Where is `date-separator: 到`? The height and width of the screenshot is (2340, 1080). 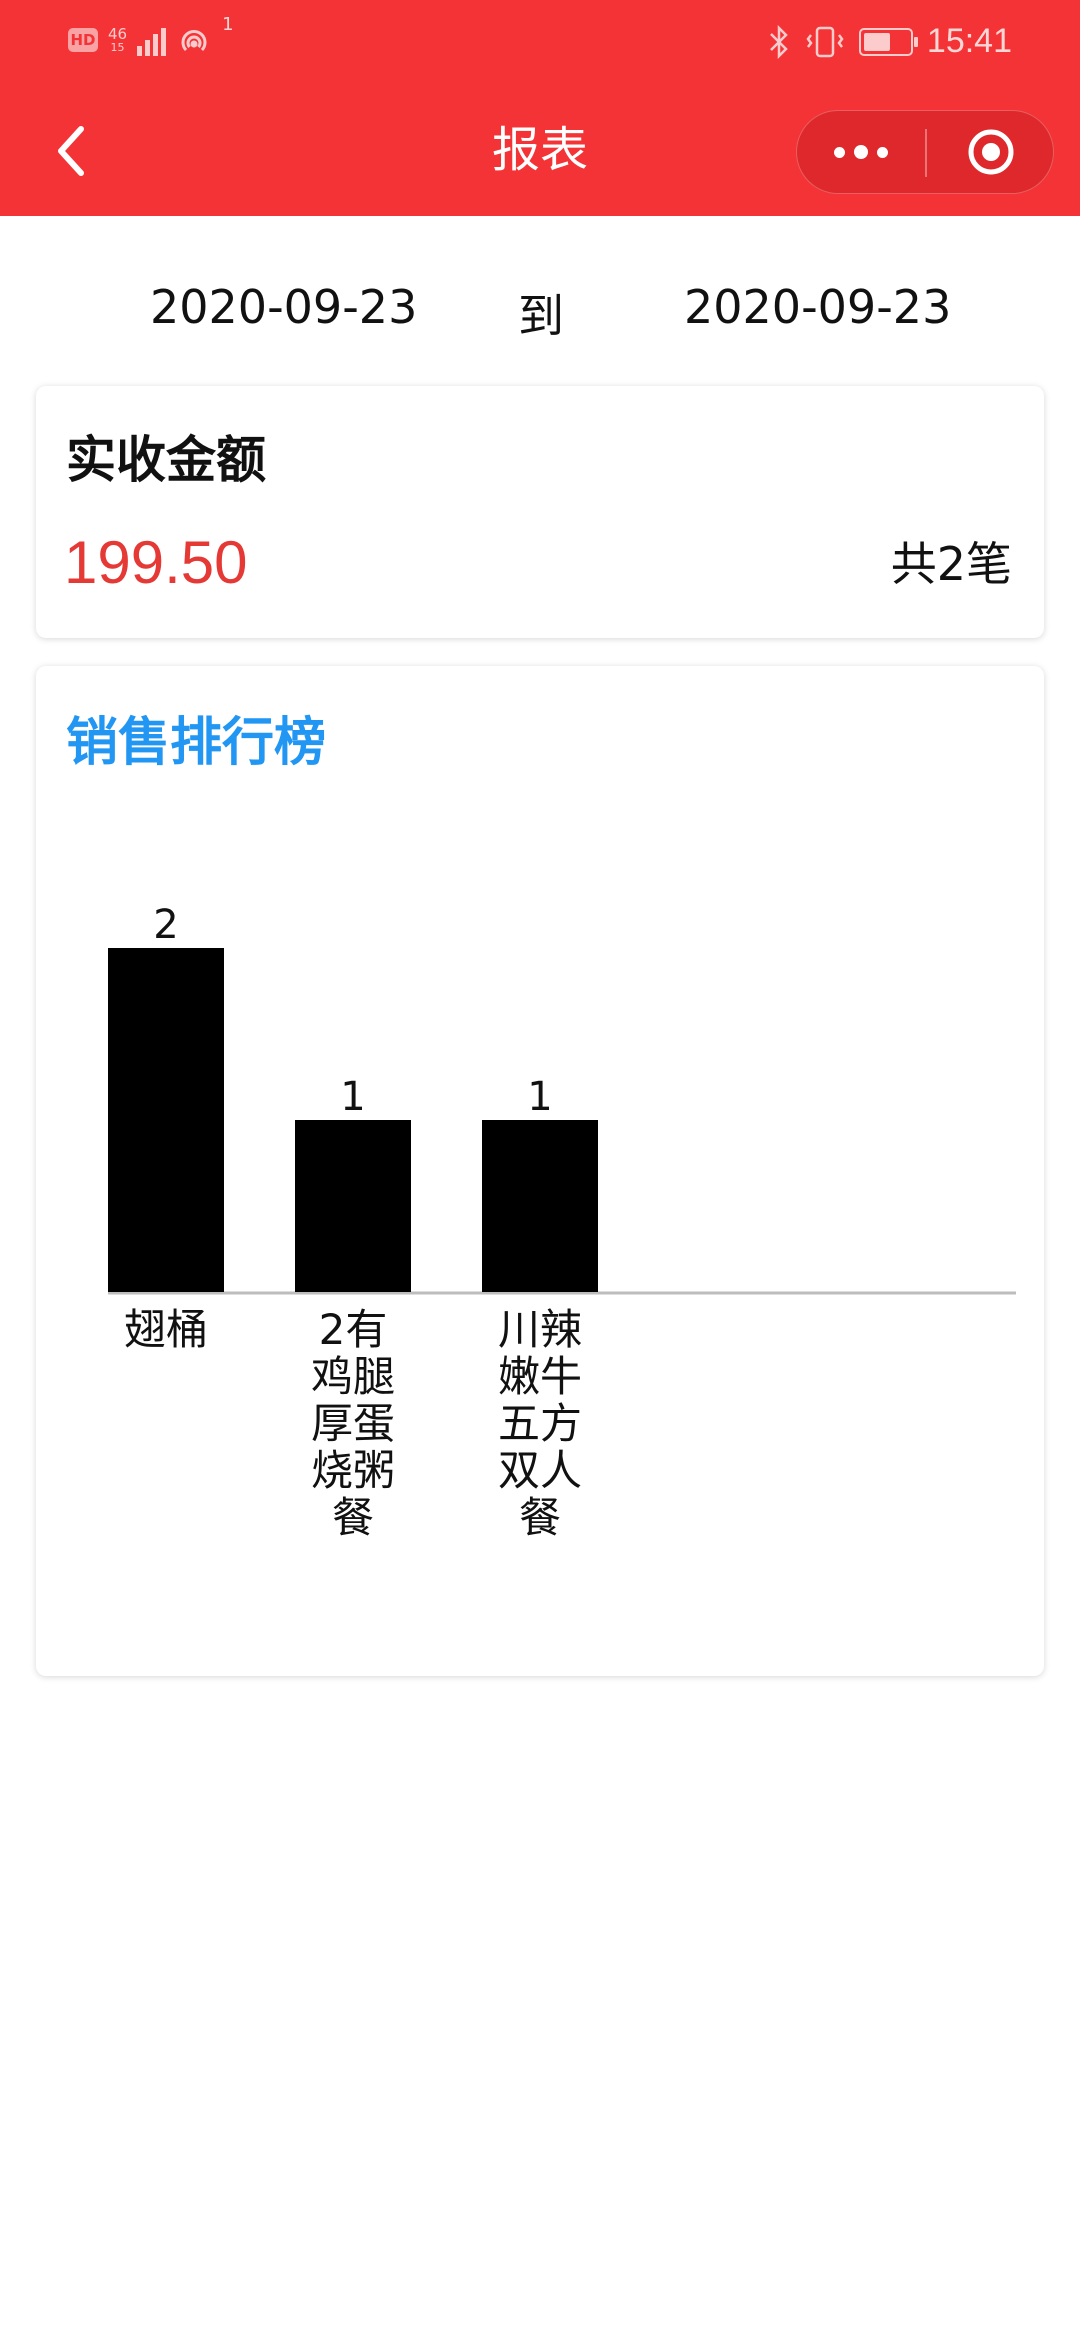 date-separator: 到 is located at coordinates (541, 316).